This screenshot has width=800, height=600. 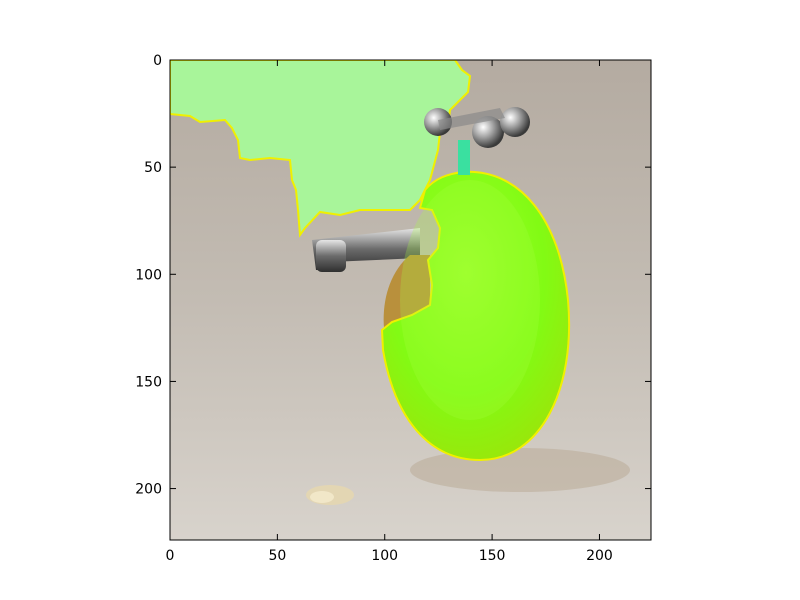 I want to click on mask-region-egg, so click(x=475, y=316).